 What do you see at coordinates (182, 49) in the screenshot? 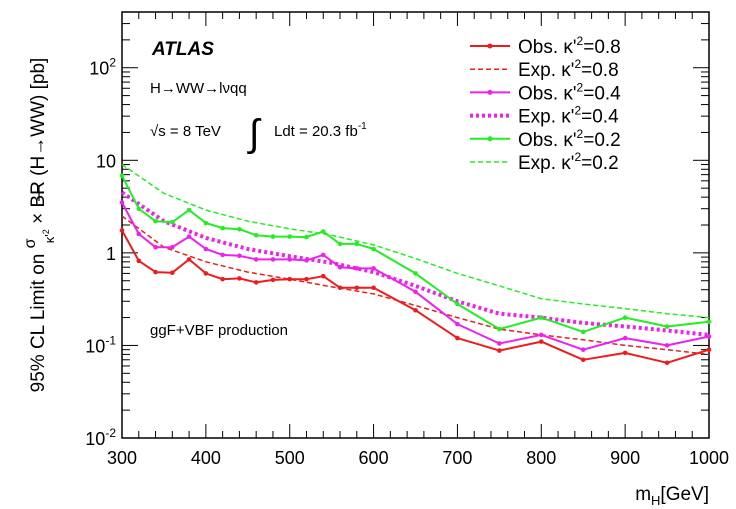
I see `atlas-label: ATLAS` at bounding box center [182, 49].